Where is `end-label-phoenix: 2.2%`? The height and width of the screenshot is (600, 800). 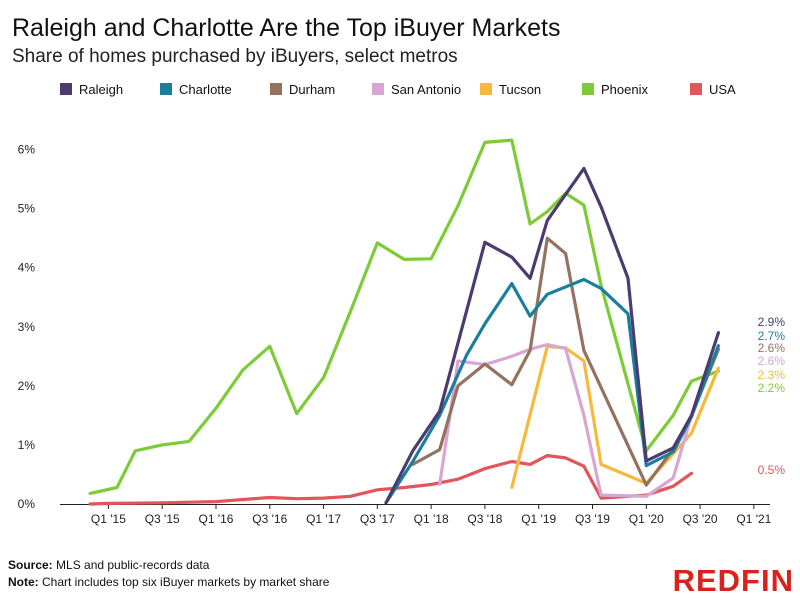
end-label-phoenix: 2.2% is located at coordinates (772, 388).